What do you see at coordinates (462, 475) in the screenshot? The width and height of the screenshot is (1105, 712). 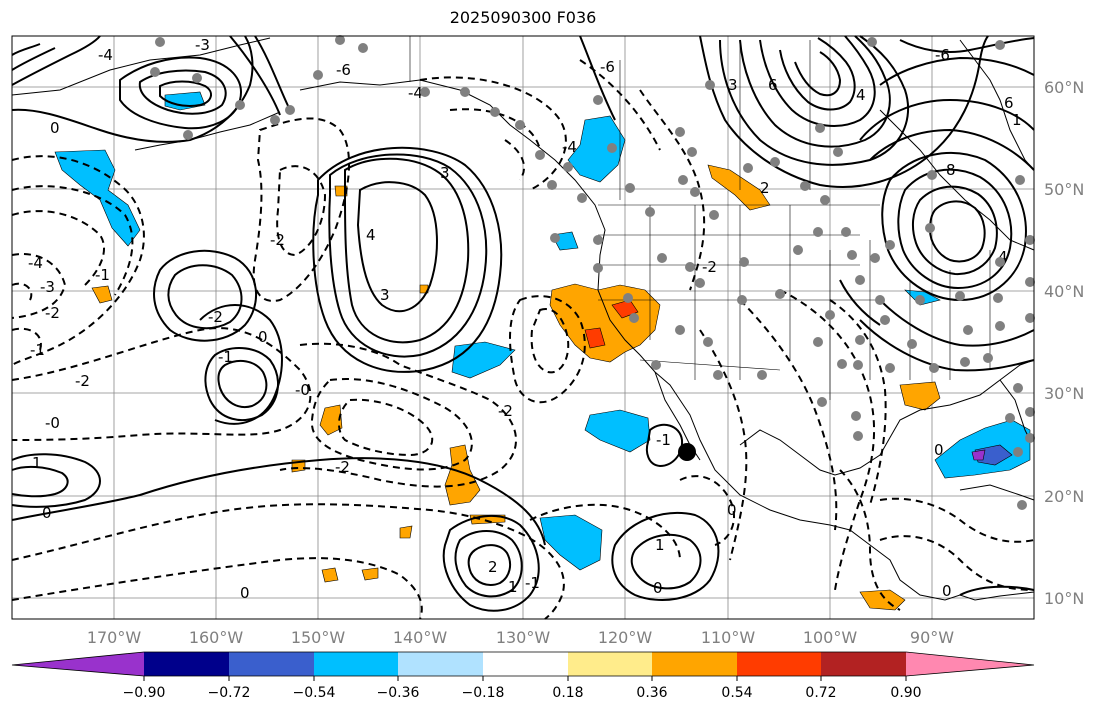 I see `shade-orange-pac2` at bounding box center [462, 475].